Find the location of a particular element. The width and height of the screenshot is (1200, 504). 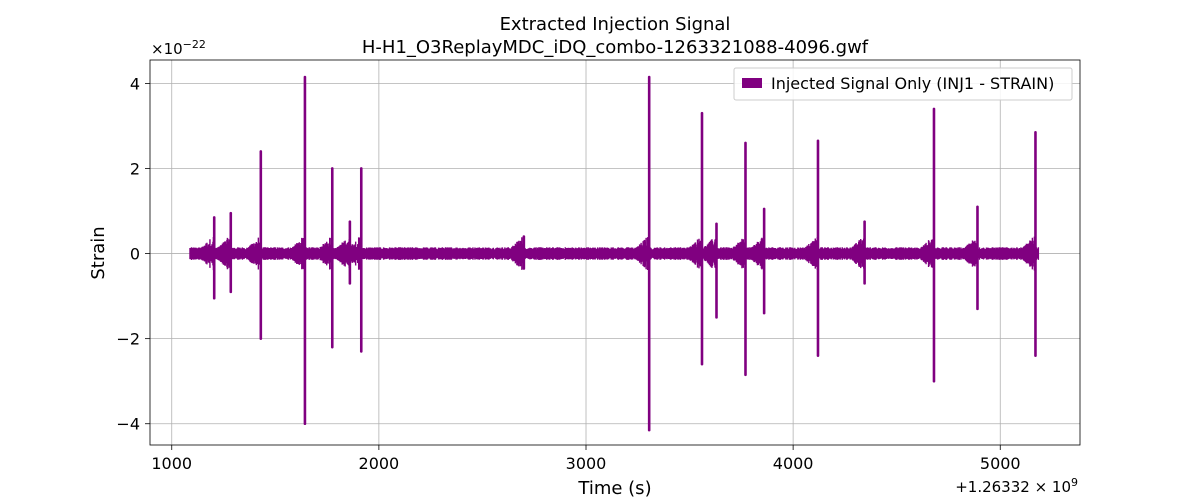

y-multiplier-label: ×10⁻²² is located at coordinates (178, 48).